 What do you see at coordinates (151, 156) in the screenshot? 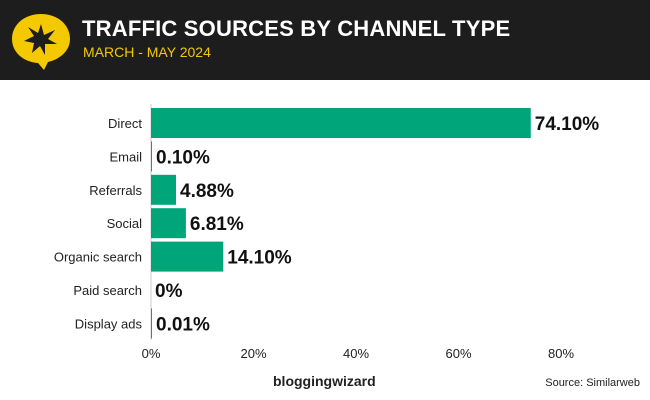
I see `bar-email` at bounding box center [151, 156].